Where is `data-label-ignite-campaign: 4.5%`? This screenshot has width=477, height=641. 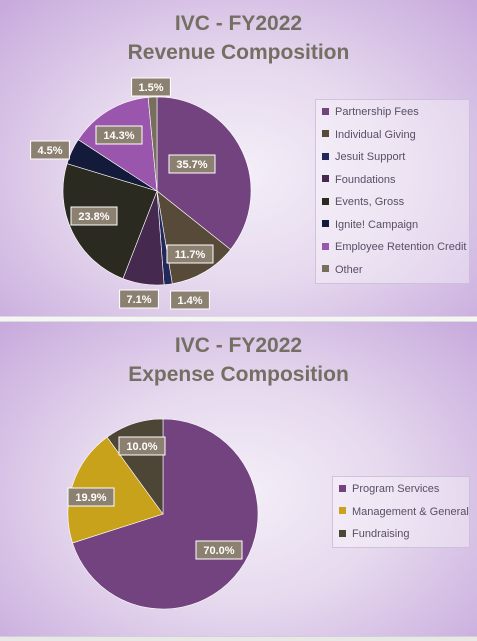 data-label-ignite-campaign: 4.5% is located at coordinates (50, 150).